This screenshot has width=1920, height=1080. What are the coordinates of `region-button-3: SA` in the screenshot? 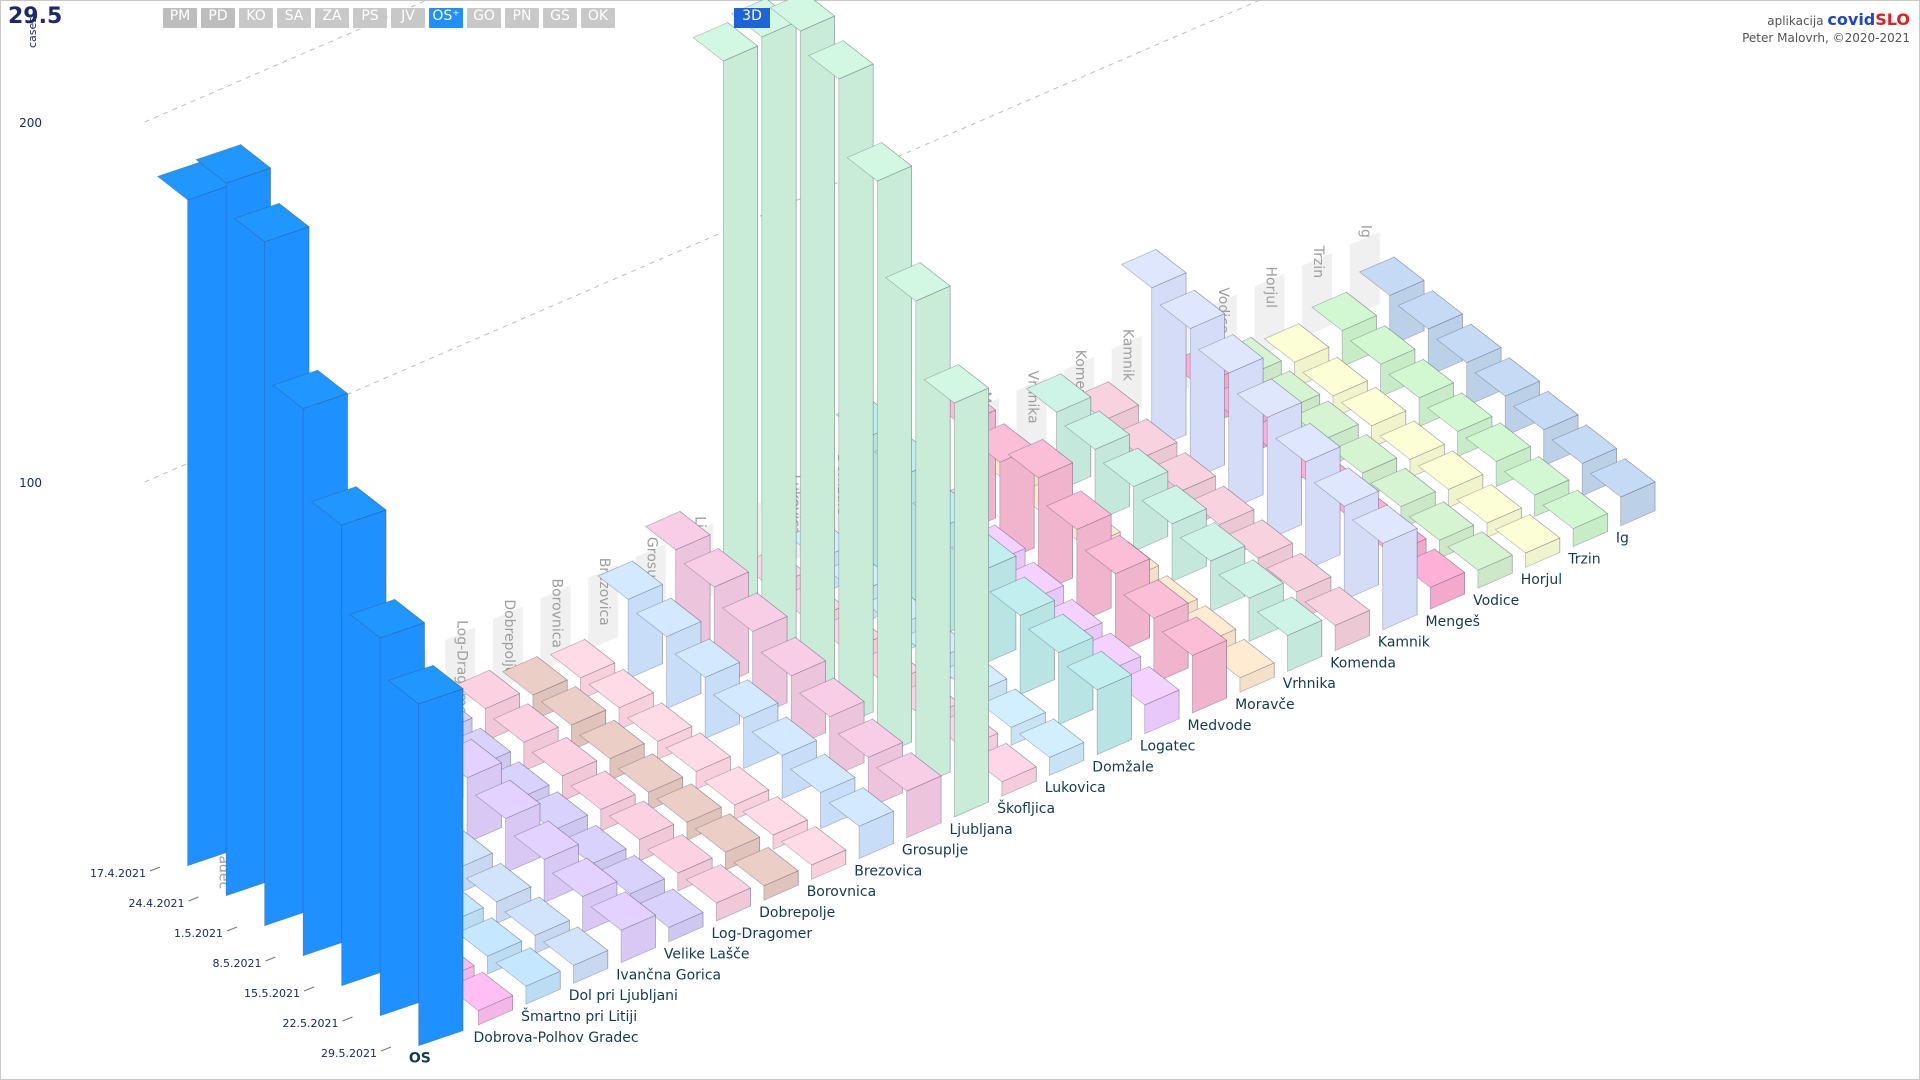 It's located at (294, 18).